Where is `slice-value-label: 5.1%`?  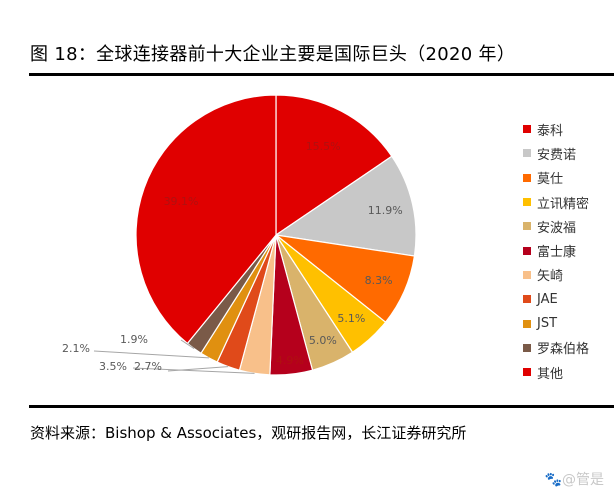
slice-value-label: 5.1% is located at coordinates (351, 318).